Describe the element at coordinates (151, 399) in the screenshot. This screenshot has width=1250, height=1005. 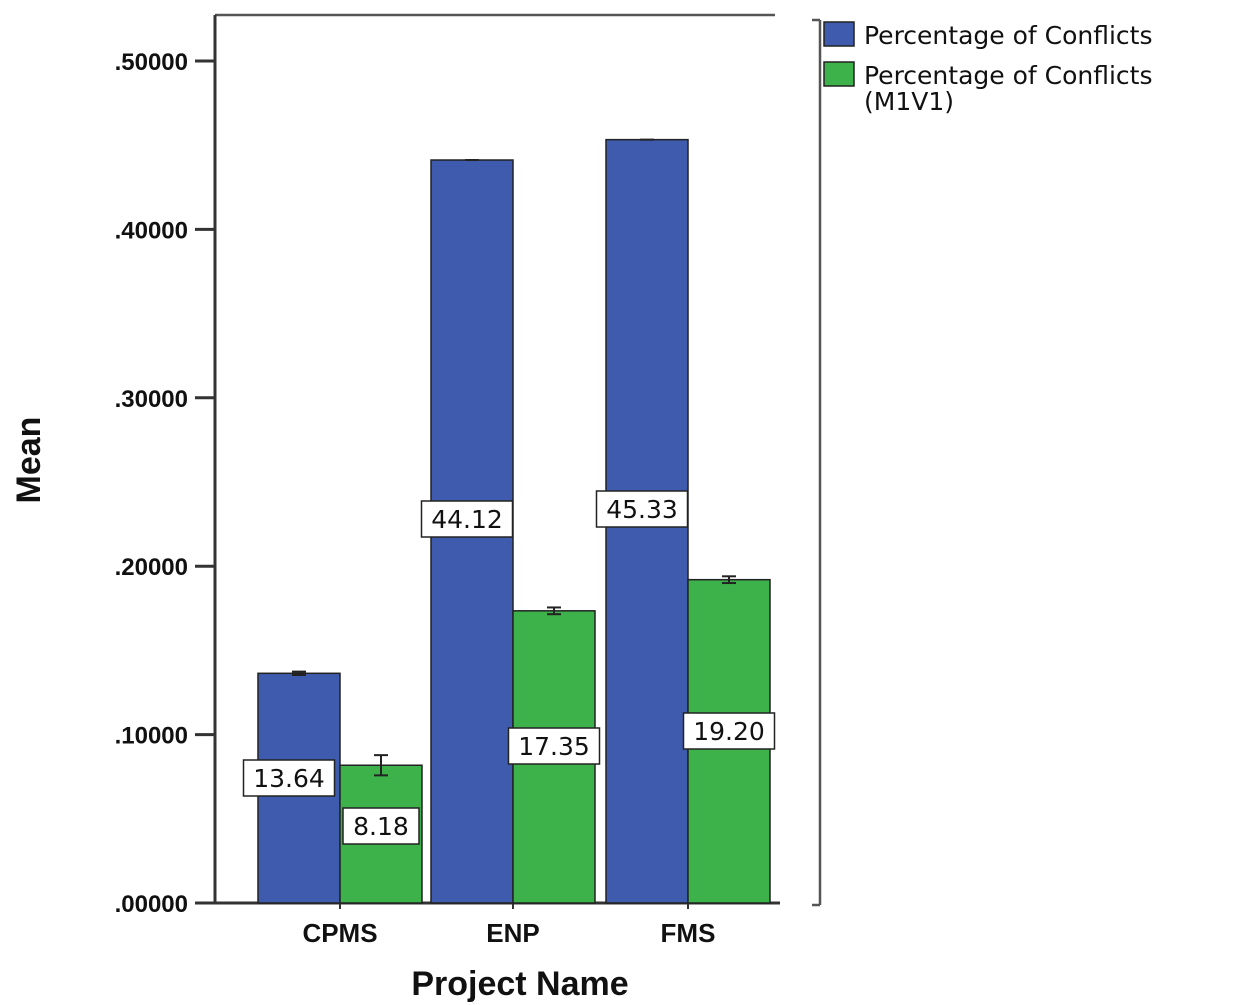
I see `y-tick-label: .30000` at that location.